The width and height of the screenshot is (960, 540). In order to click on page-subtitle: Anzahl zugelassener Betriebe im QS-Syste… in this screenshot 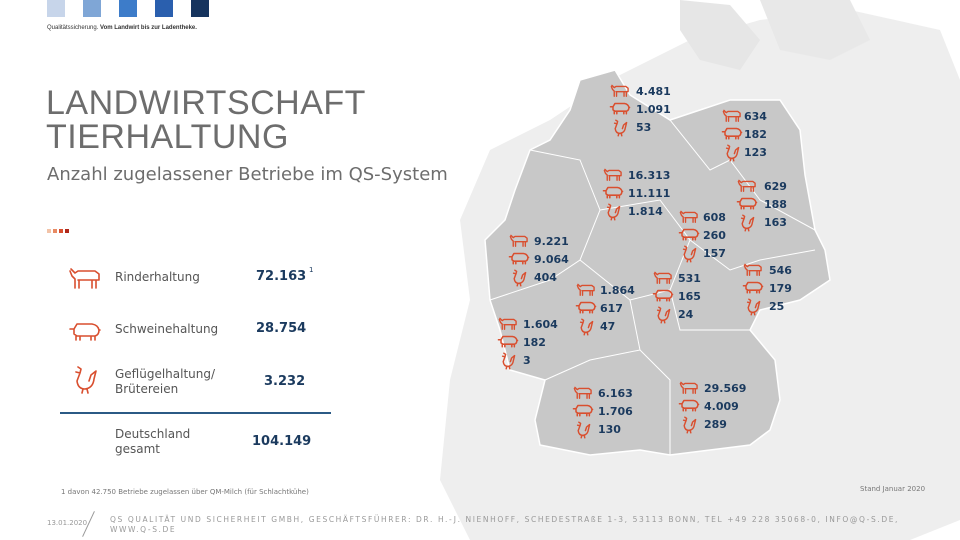, I will do `click(247, 174)`.